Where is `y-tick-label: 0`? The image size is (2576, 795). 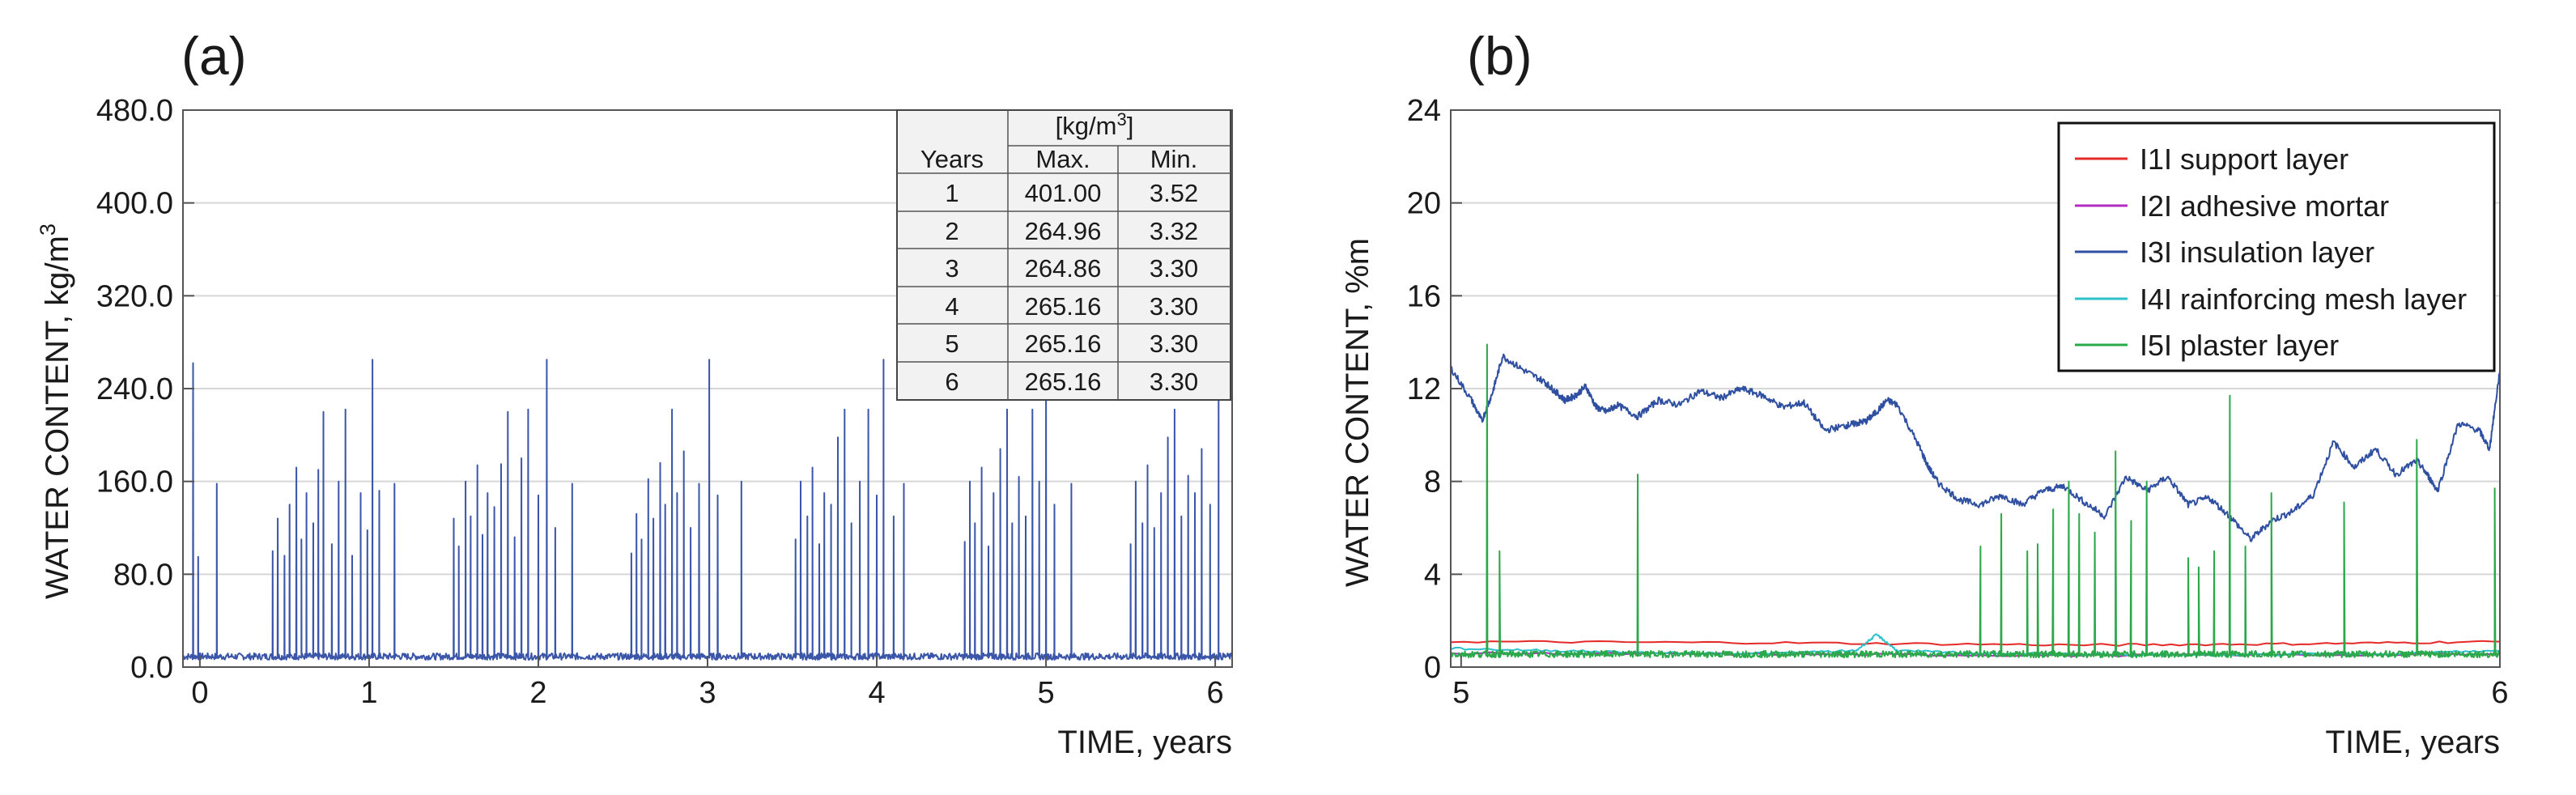 y-tick-label: 0 is located at coordinates (1433, 668).